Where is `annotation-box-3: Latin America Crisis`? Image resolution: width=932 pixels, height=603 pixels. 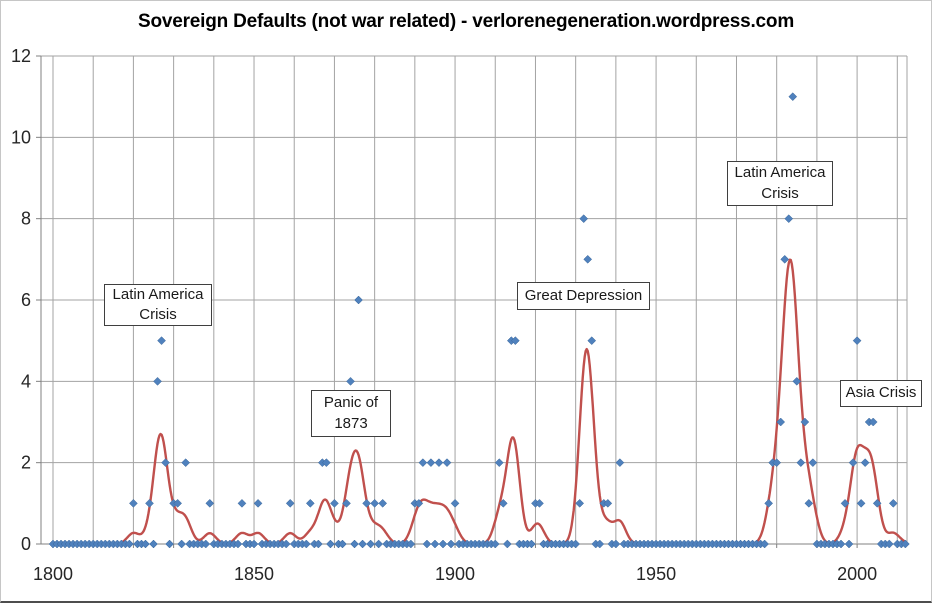 annotation-box-3: Latin America Crisis is located at coordinates (780, 183).